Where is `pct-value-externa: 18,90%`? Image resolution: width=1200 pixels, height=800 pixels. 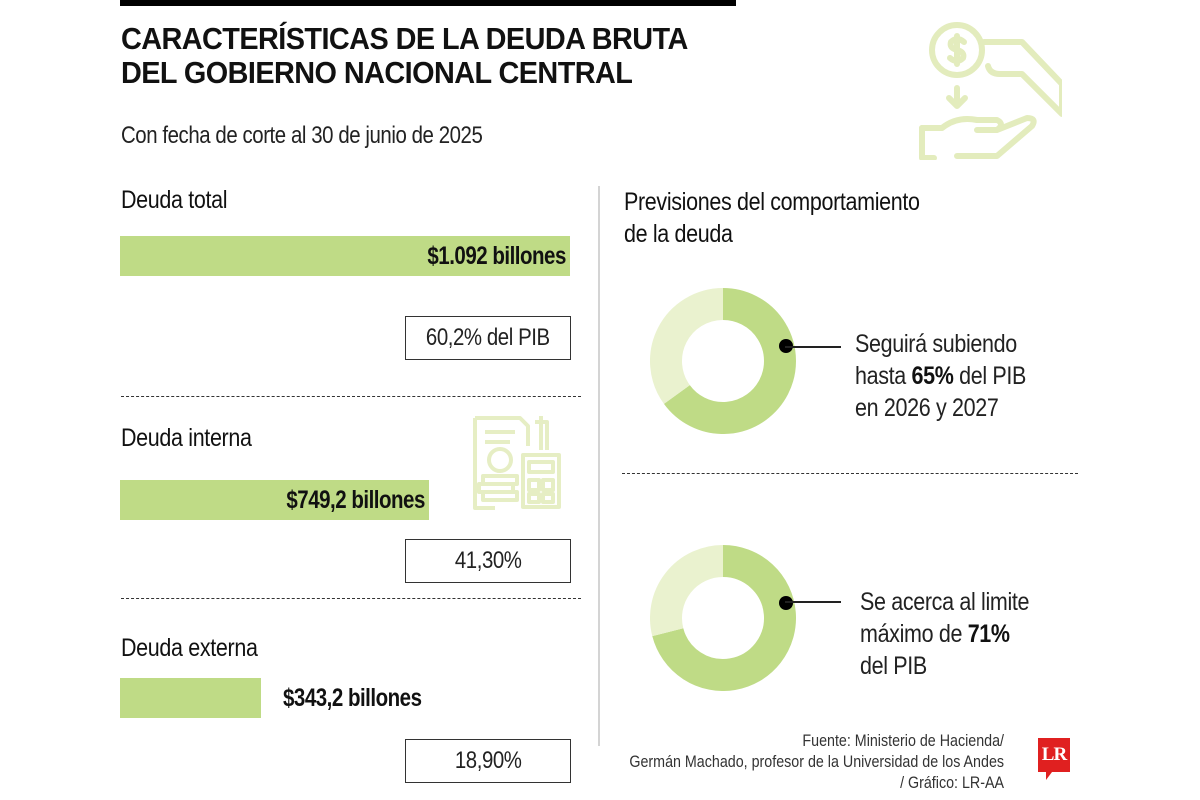 pct-value-externa: 18,90% is located at coordinates (488, 760).